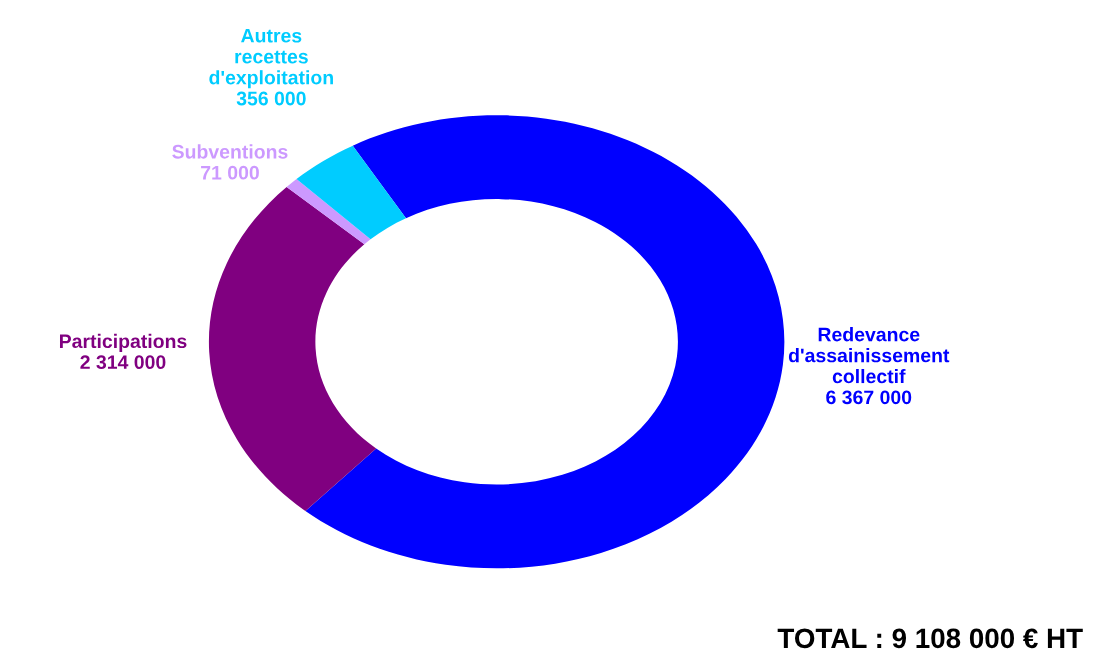 This screenshot has height=667, width=1094. What do you see at coordinates (869, 355) in the screenshot?
I see `slice-label: Redevance d'assainissement collectif` at bounding box center [869, 355].